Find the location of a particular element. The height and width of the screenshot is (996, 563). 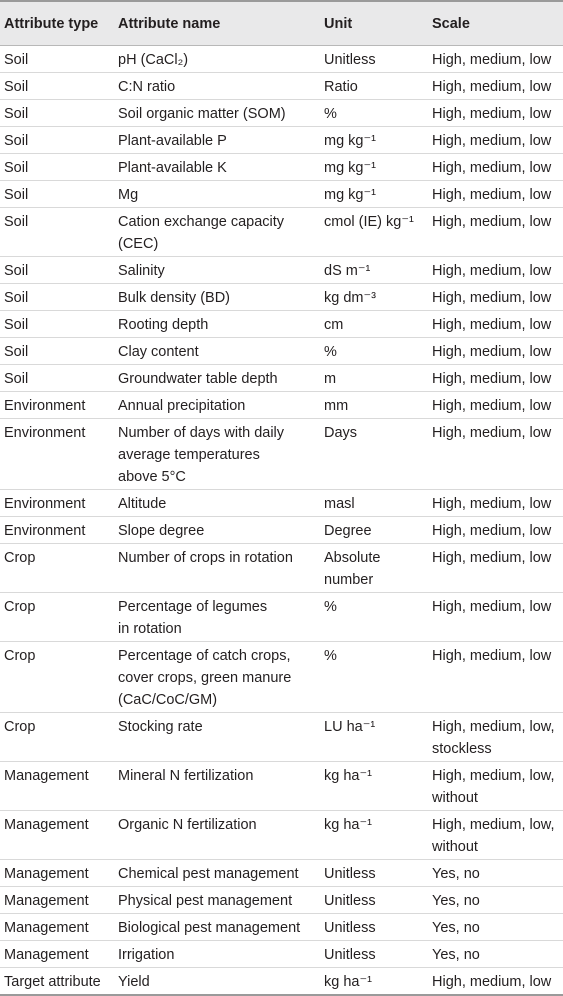

cell-attribute-name: Physical pest management is located at coordinates (205, 901).